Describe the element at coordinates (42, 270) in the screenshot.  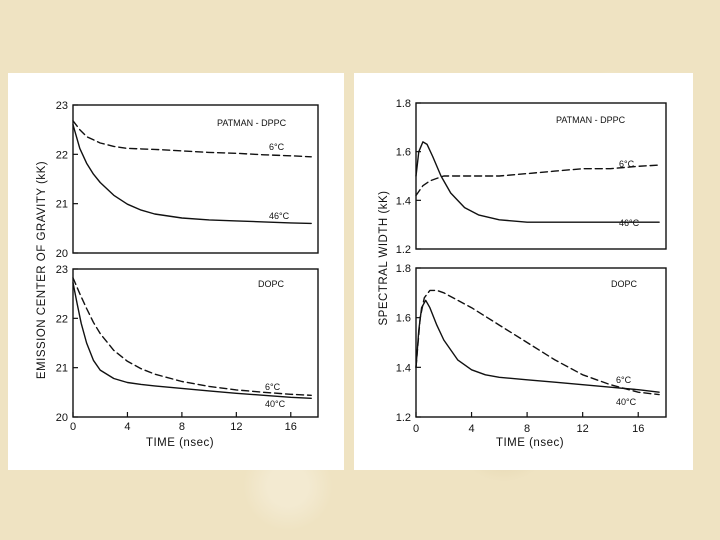
I see `y-axis-label: EMISSION CENTER OF GRAVITY (kK)` at that location.